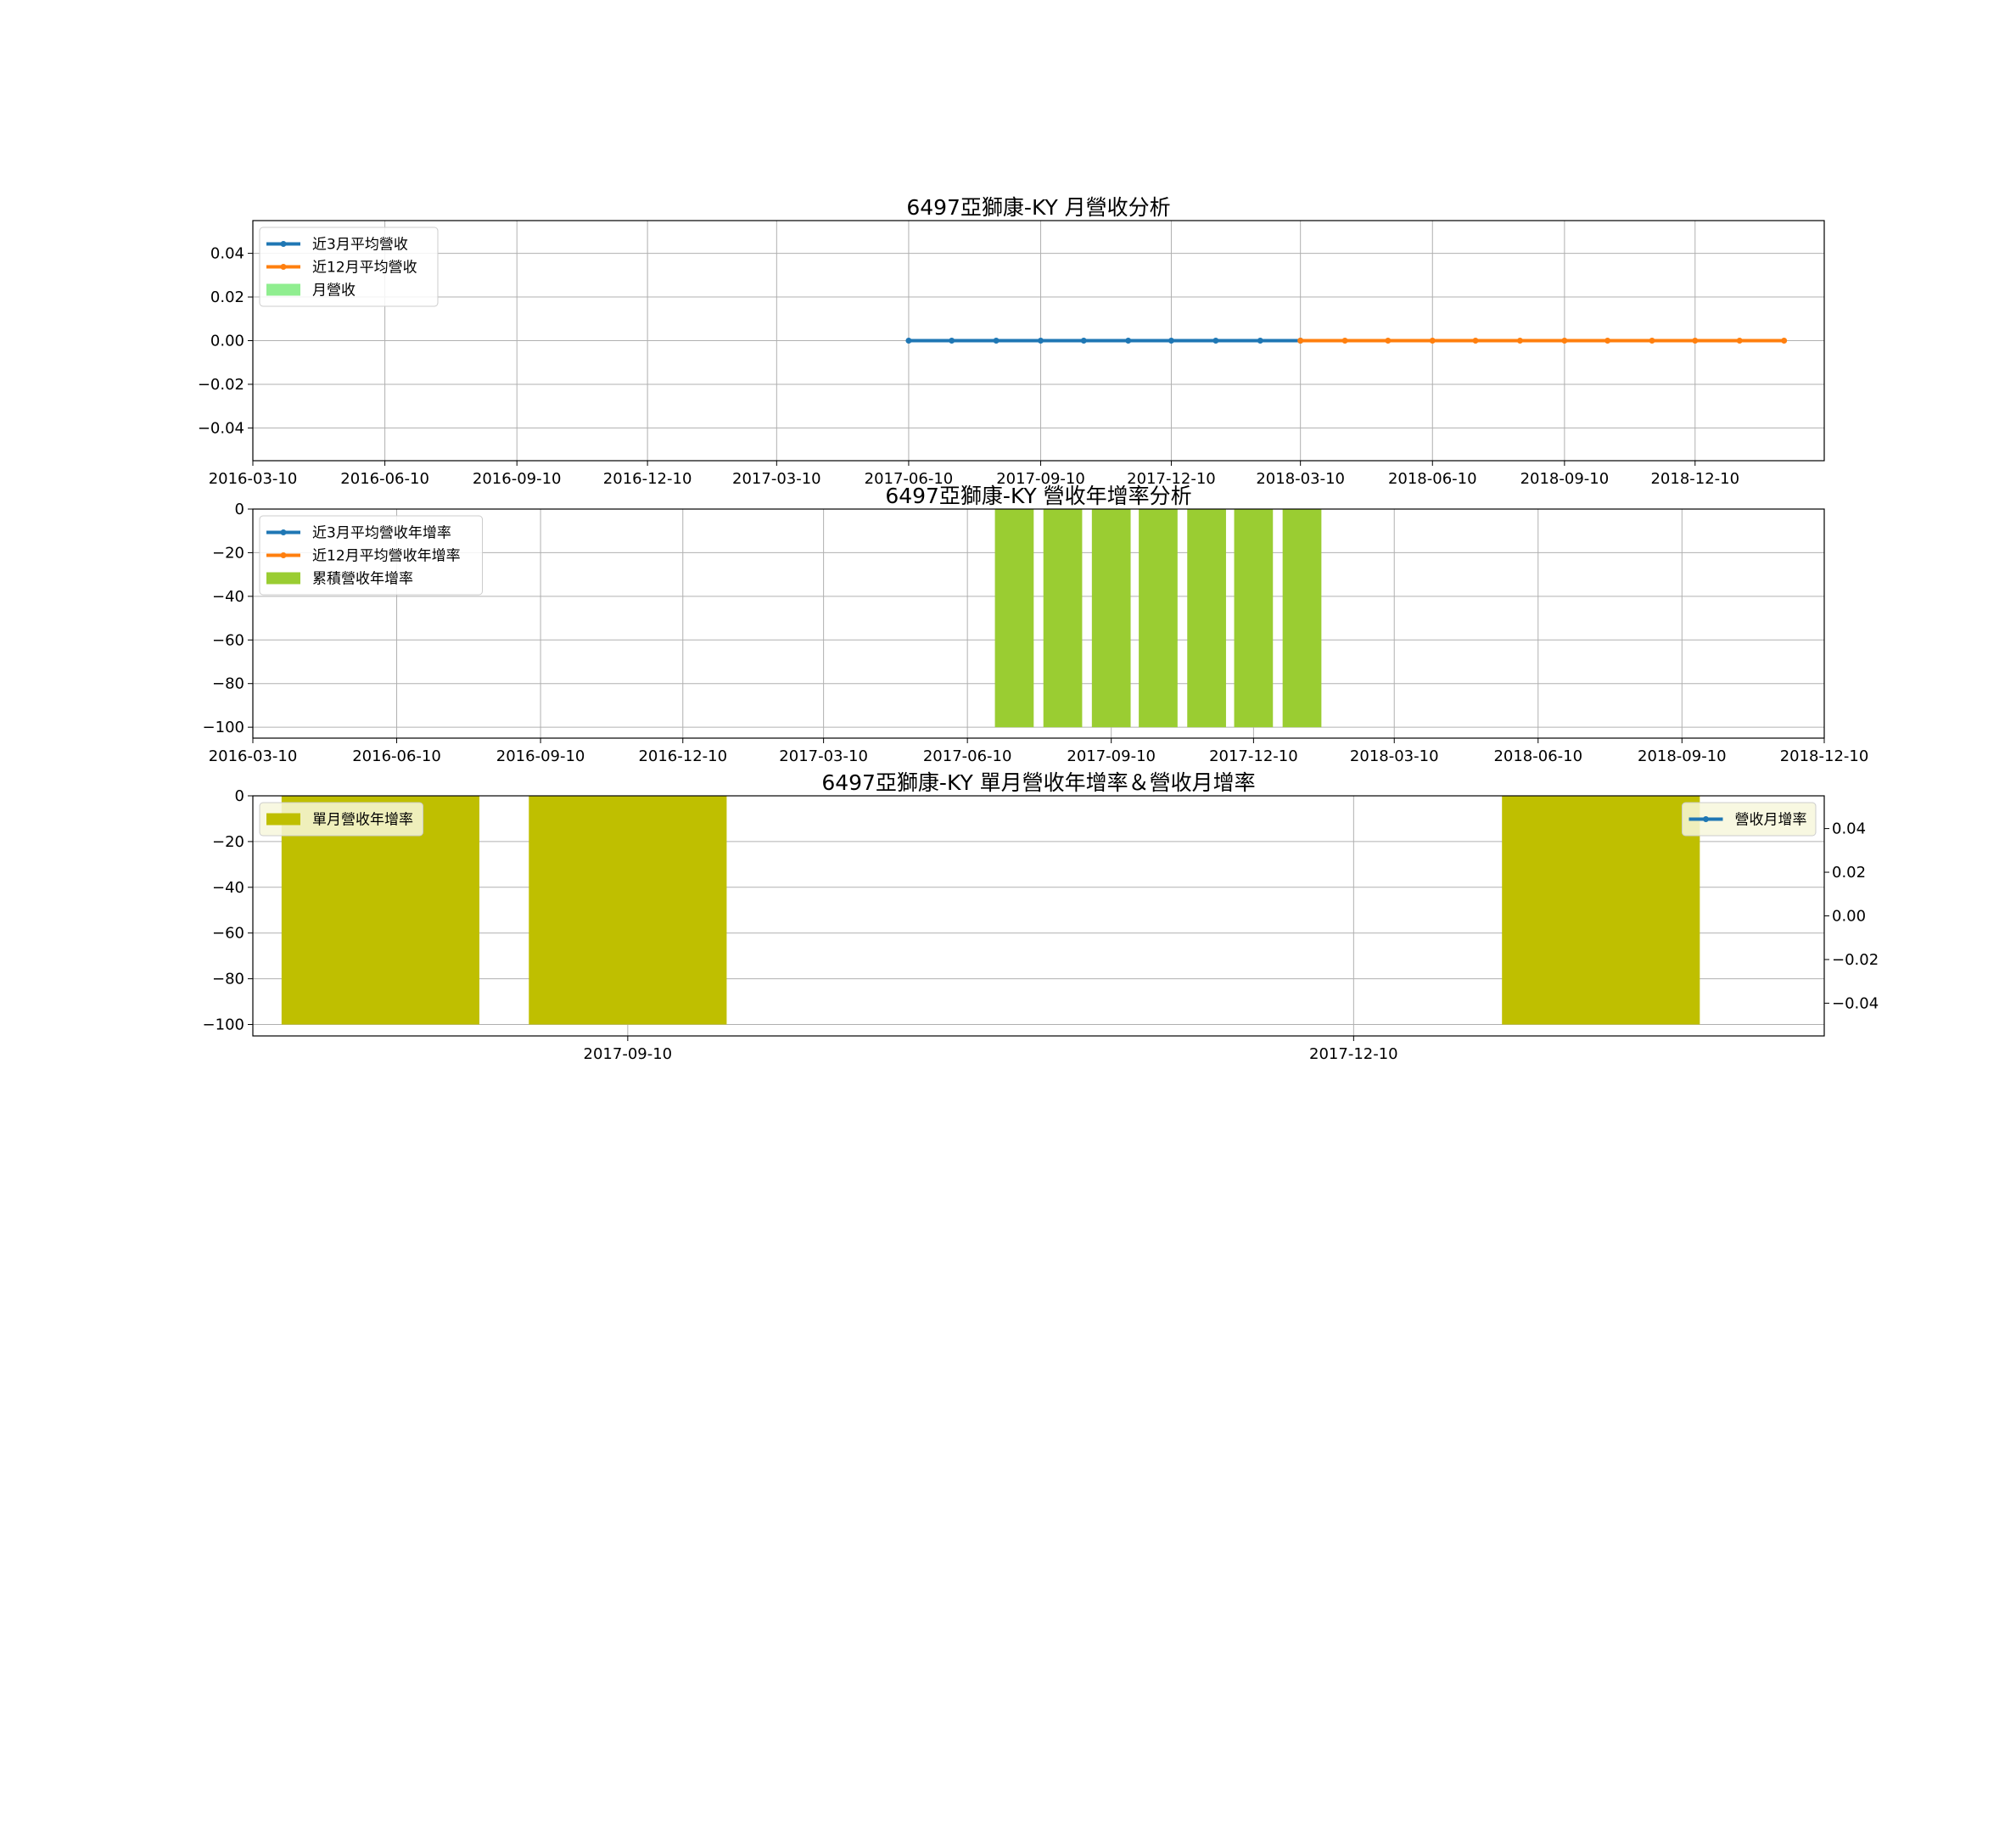 This screenshot has width=2016, height=1836. I want to click on y-tick-label: 0.00, so click(227, 341).